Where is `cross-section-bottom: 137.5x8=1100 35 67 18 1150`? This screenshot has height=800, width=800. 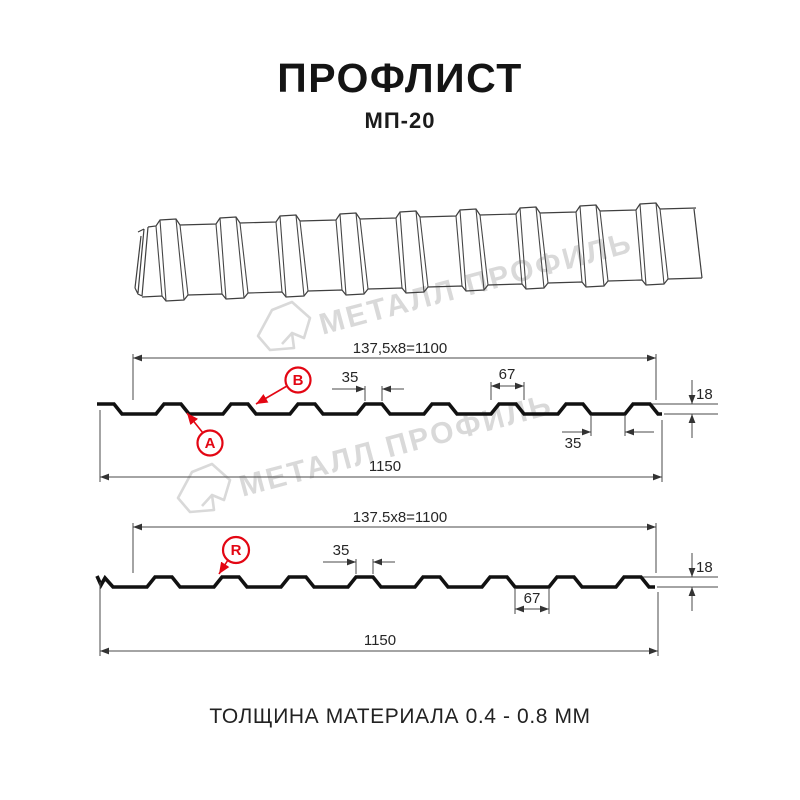
cross-section-bottom: 137.5x8=1100 35 67 18 1150 is located at coordinates (406, 582).